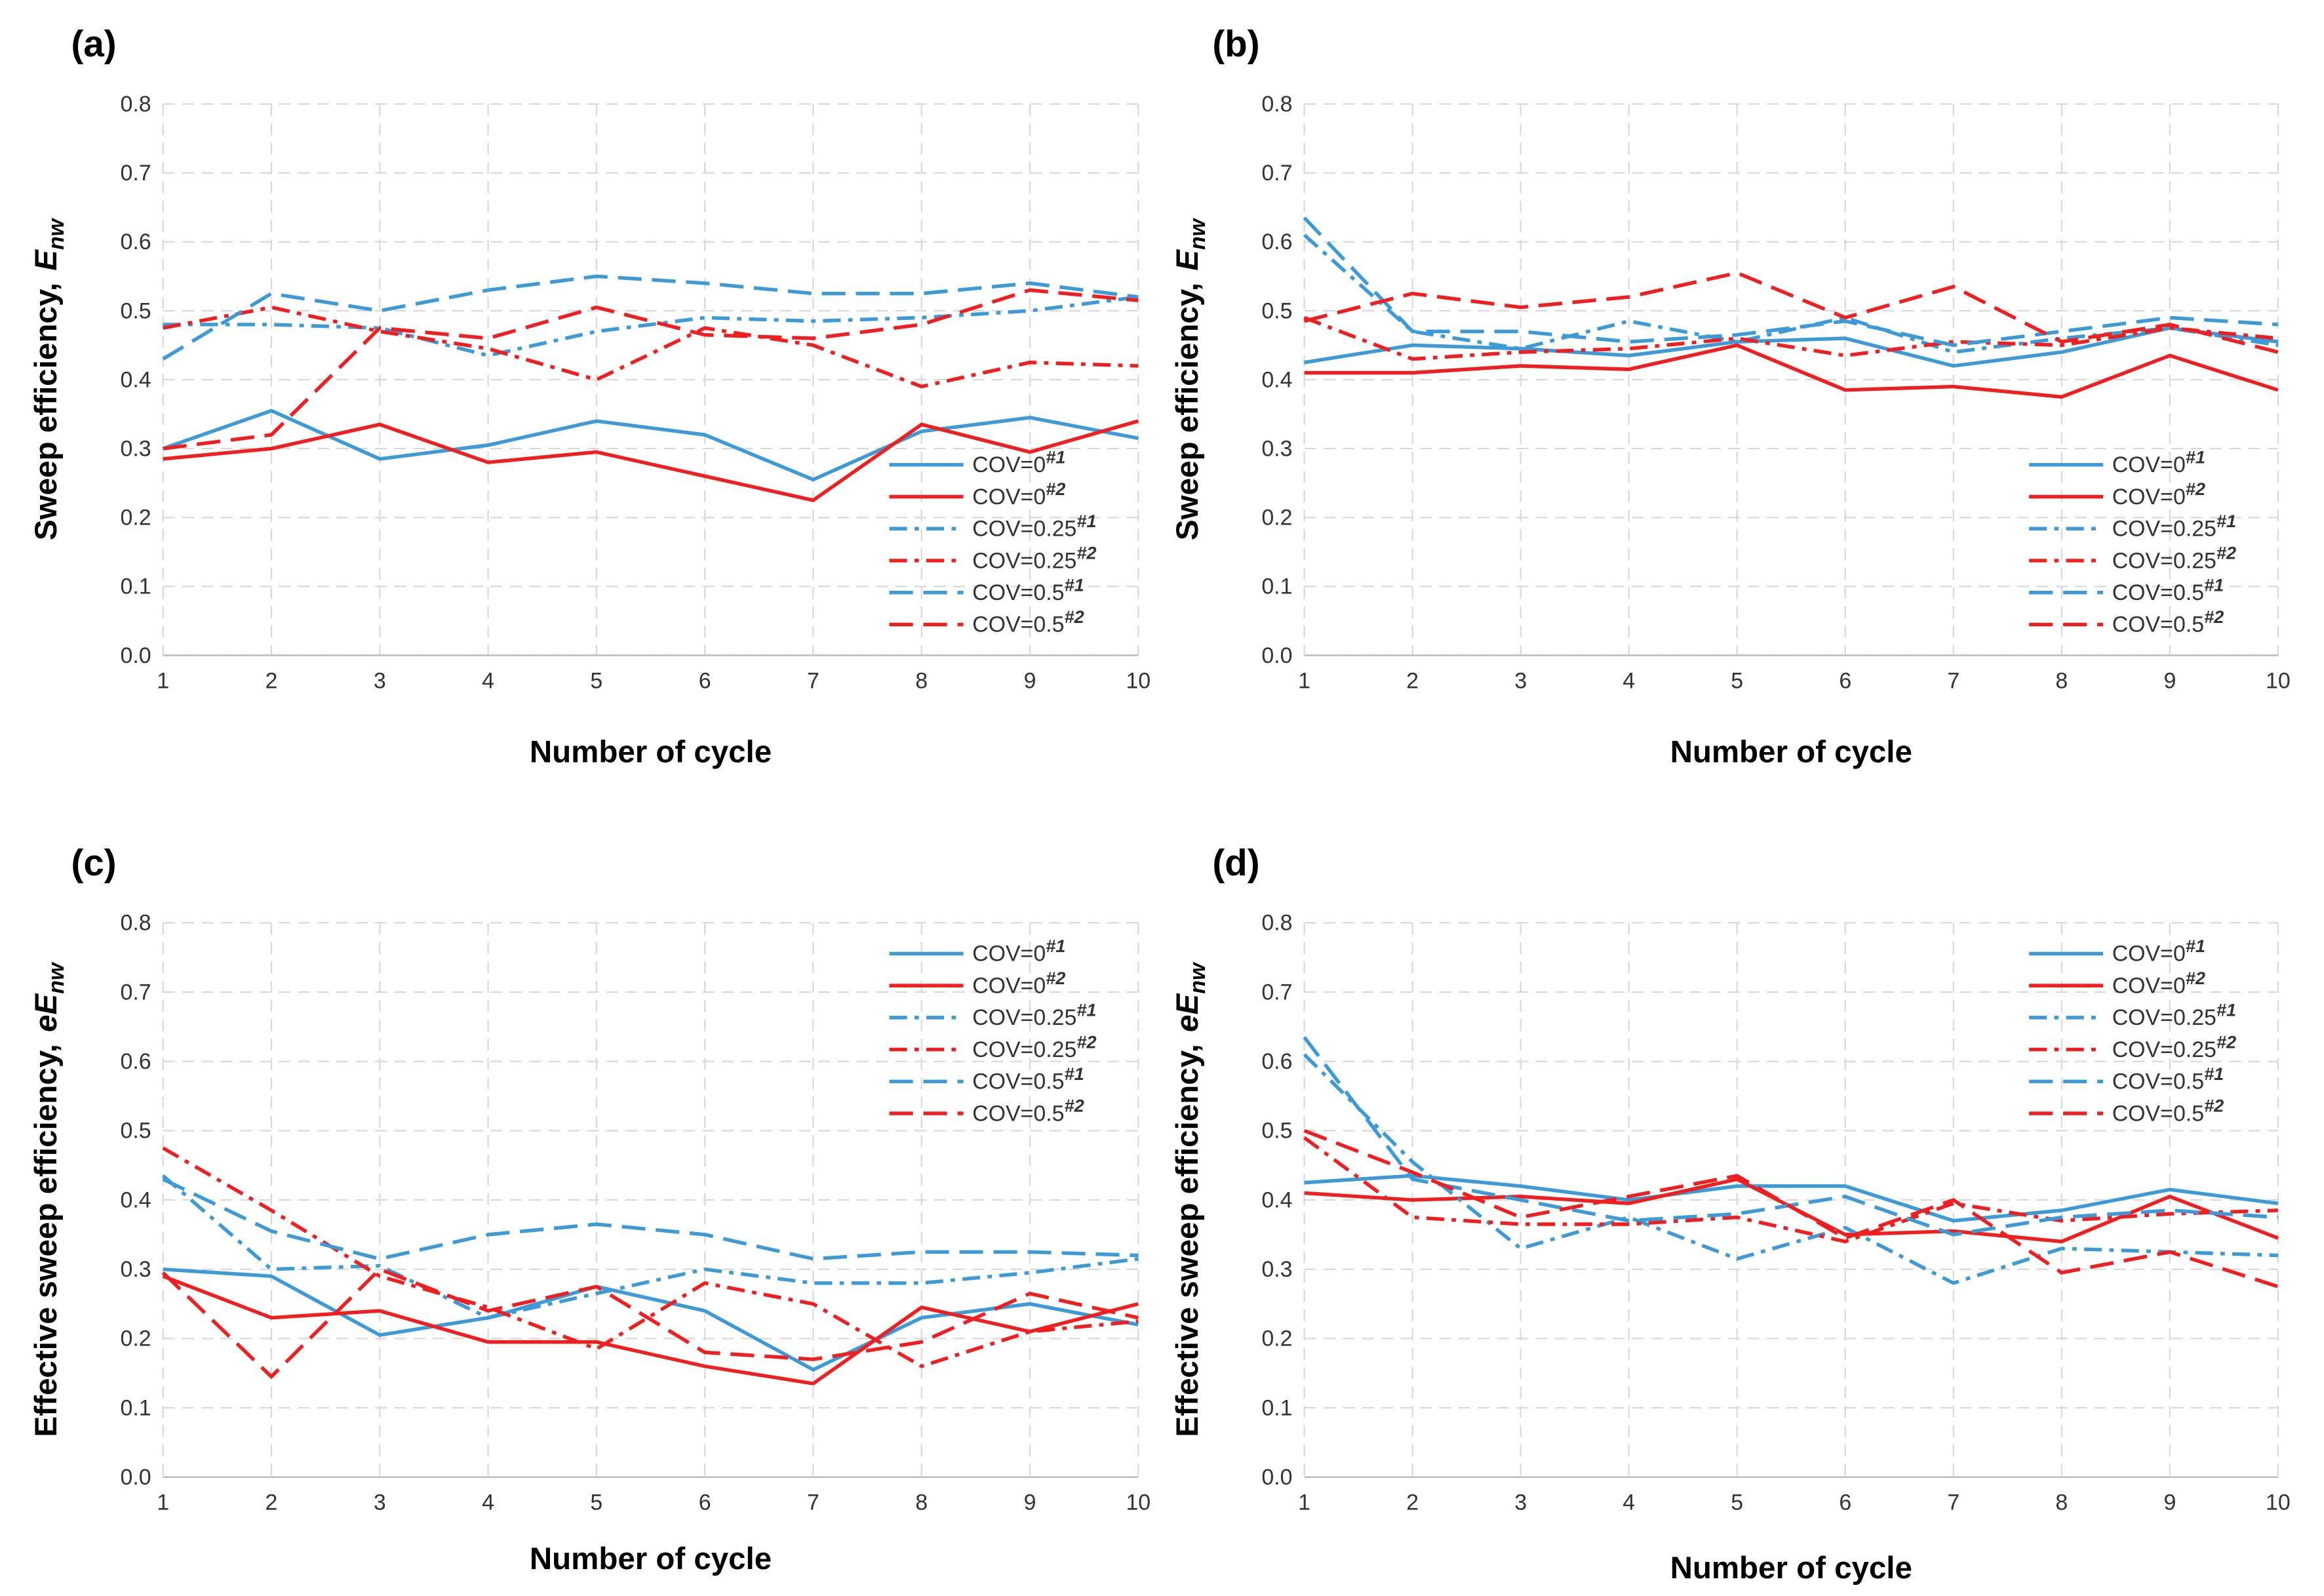 Image resolution: width=2324 pixels, height=1596 pixels. I want to click on y-axis-title-text: Effective sweep efficiency,, so click(46, 1240).